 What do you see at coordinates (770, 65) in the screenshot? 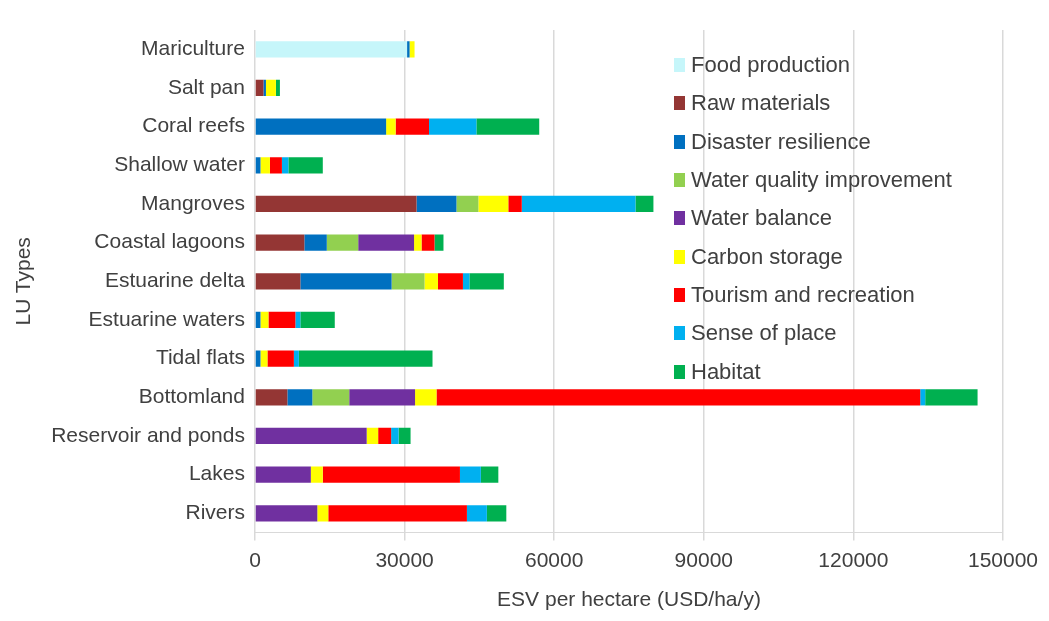
I see `legend-label: Food production` at bounding box center [770, 65].